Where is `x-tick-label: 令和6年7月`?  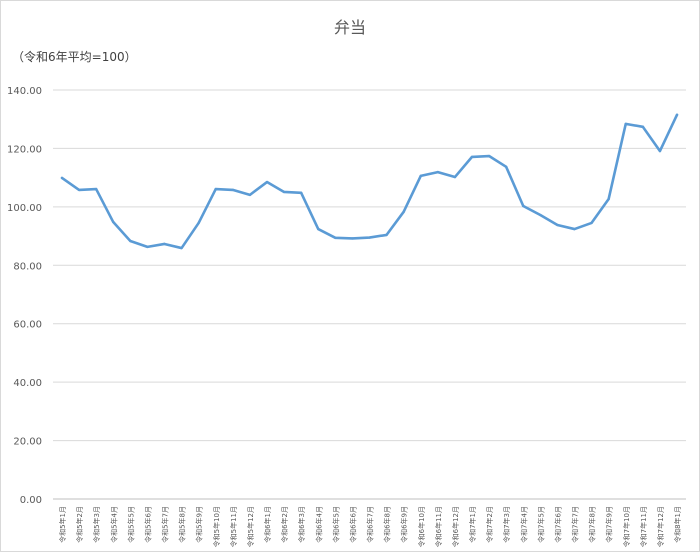
x-tick-label: 令和6年7月 is located at coordinates (370, 524).